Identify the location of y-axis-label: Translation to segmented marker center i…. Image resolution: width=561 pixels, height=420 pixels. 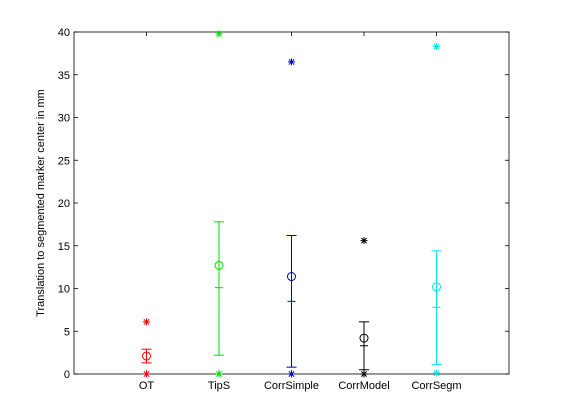
(41, 203).